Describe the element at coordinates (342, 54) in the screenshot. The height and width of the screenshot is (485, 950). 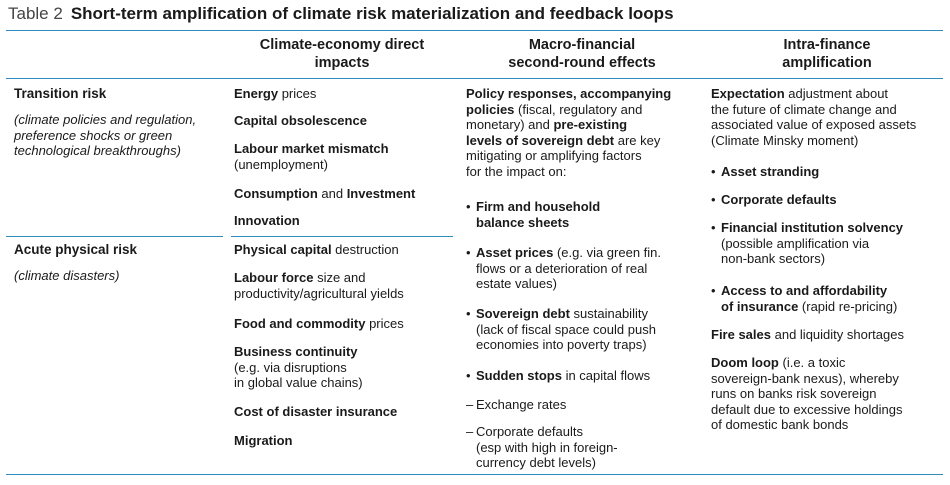
I see `column-header-direct-impacts: Climate-economy direct impacts` at that location.